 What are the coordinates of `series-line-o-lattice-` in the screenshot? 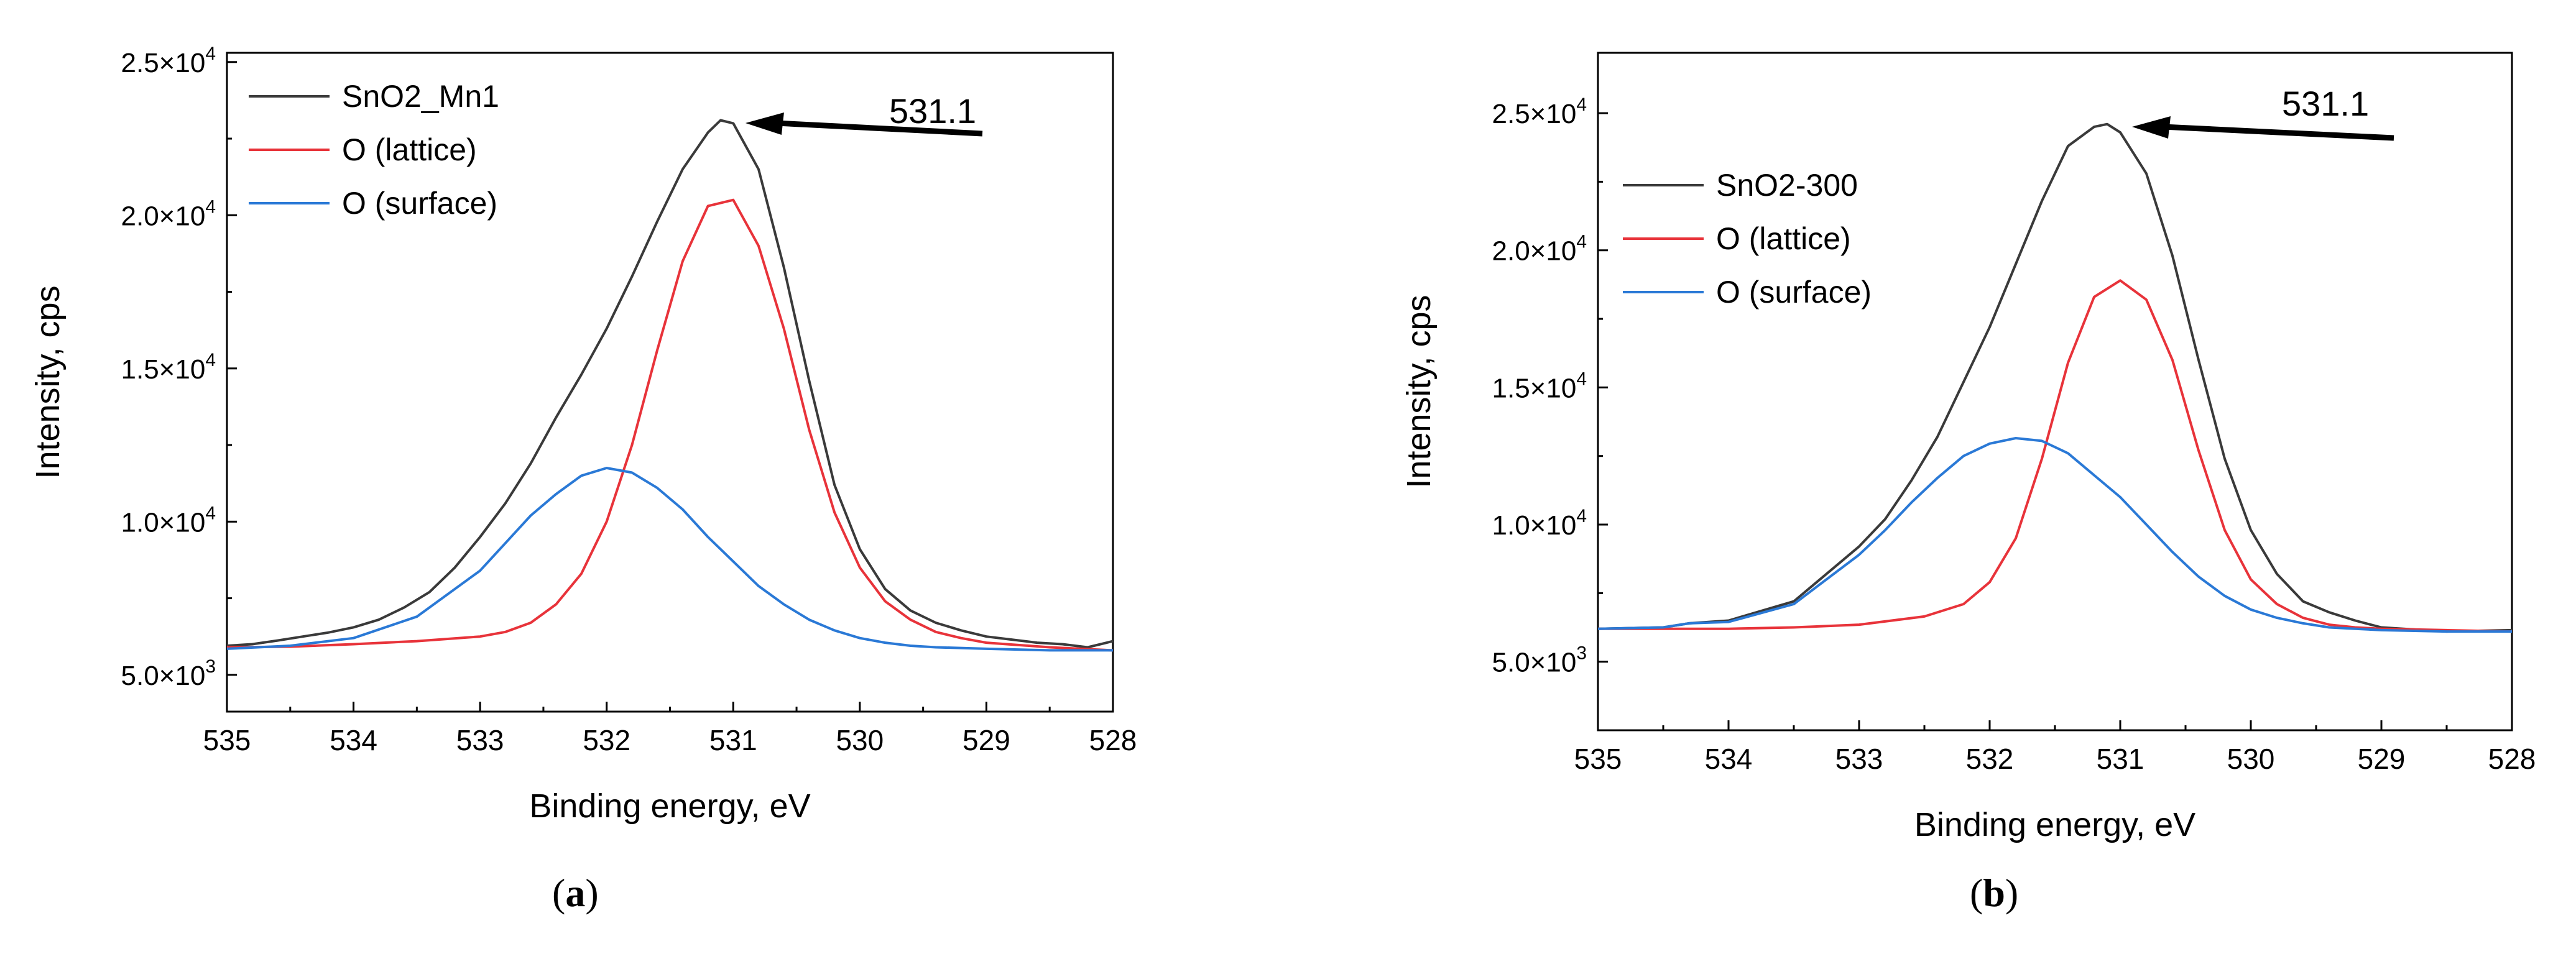 It's located at (2055, 456).